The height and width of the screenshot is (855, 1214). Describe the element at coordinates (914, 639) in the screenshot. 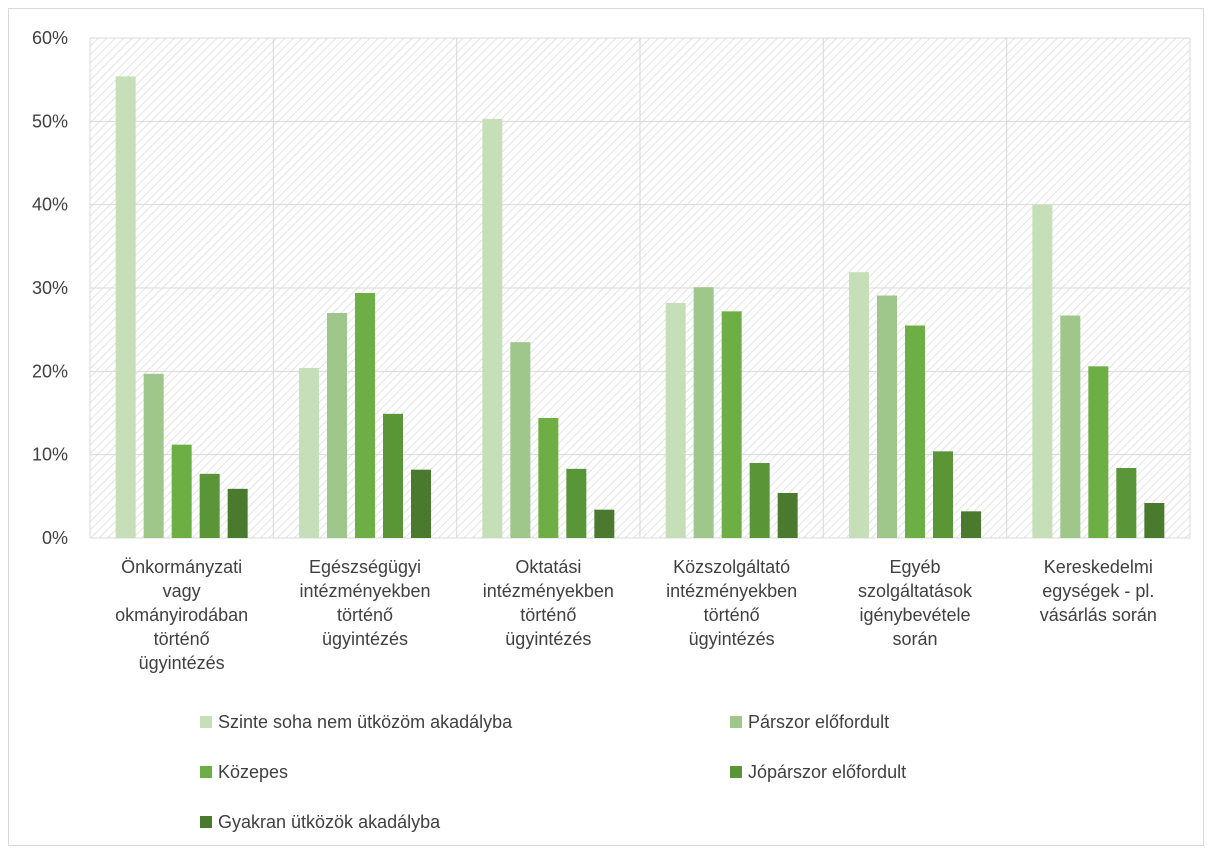

I see `x-category-label: során` at that location.